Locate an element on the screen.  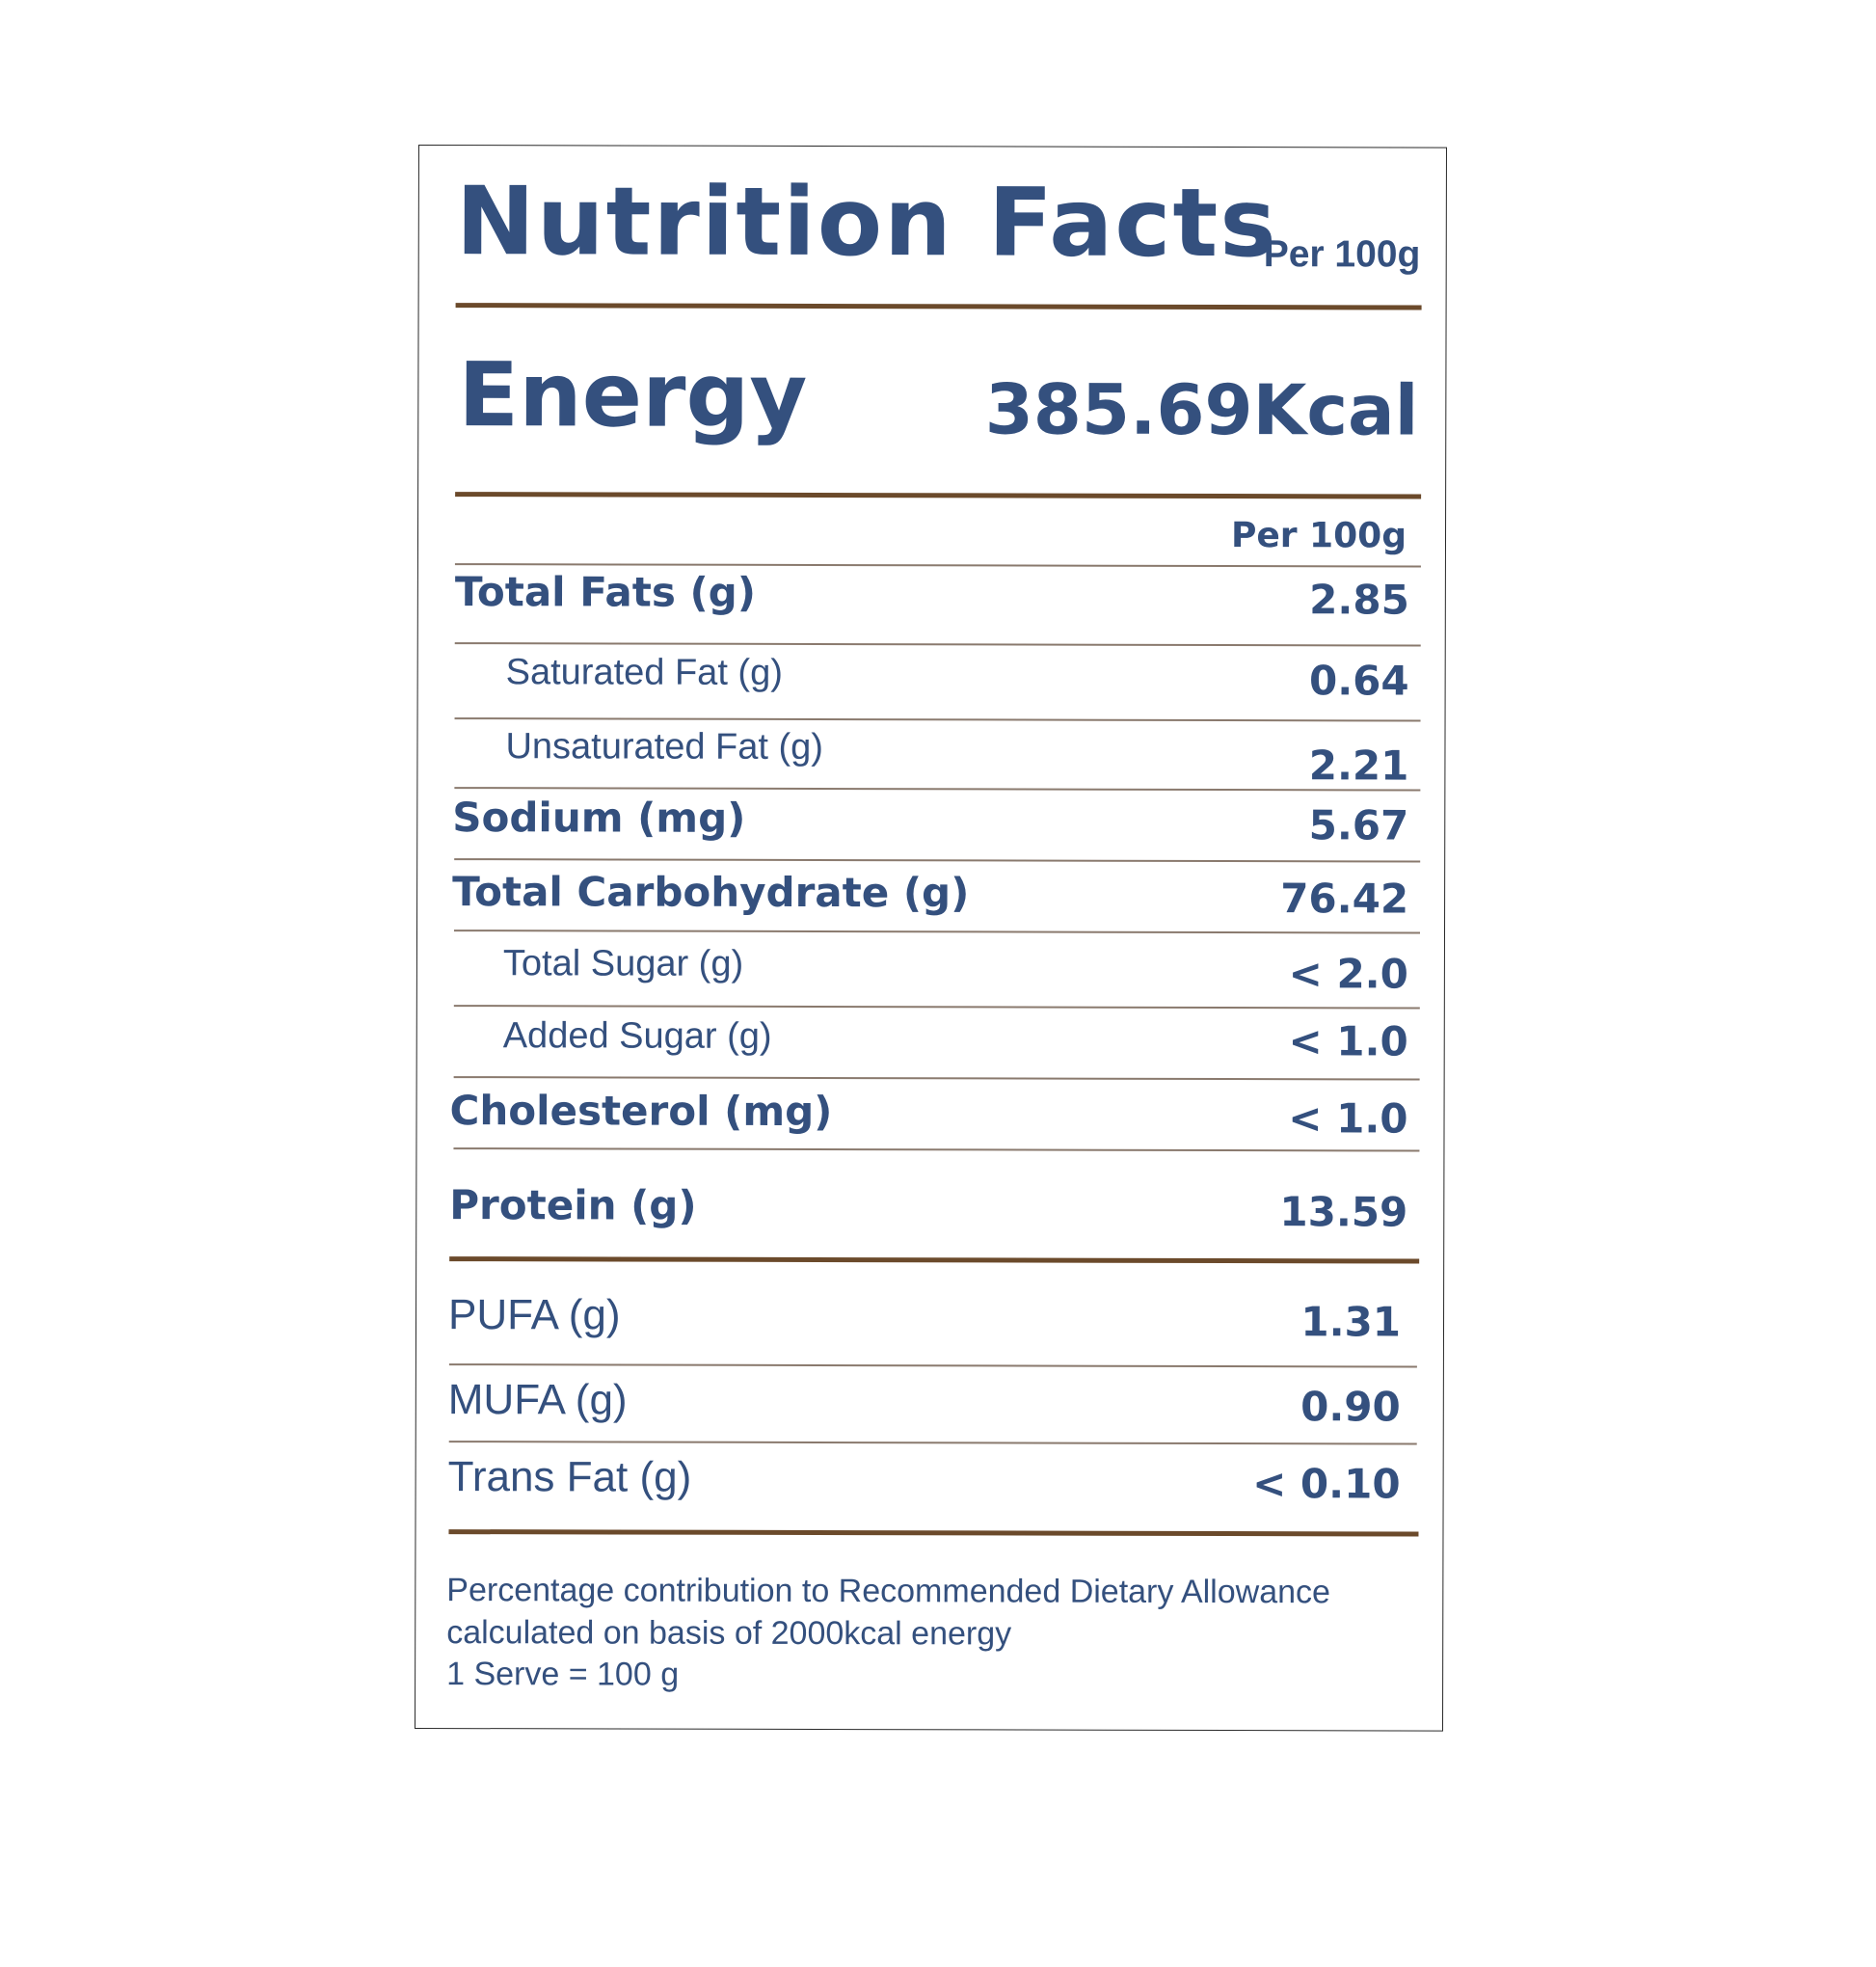
row-label-protein: Protein (g) is located at coordinates (573, 1205).